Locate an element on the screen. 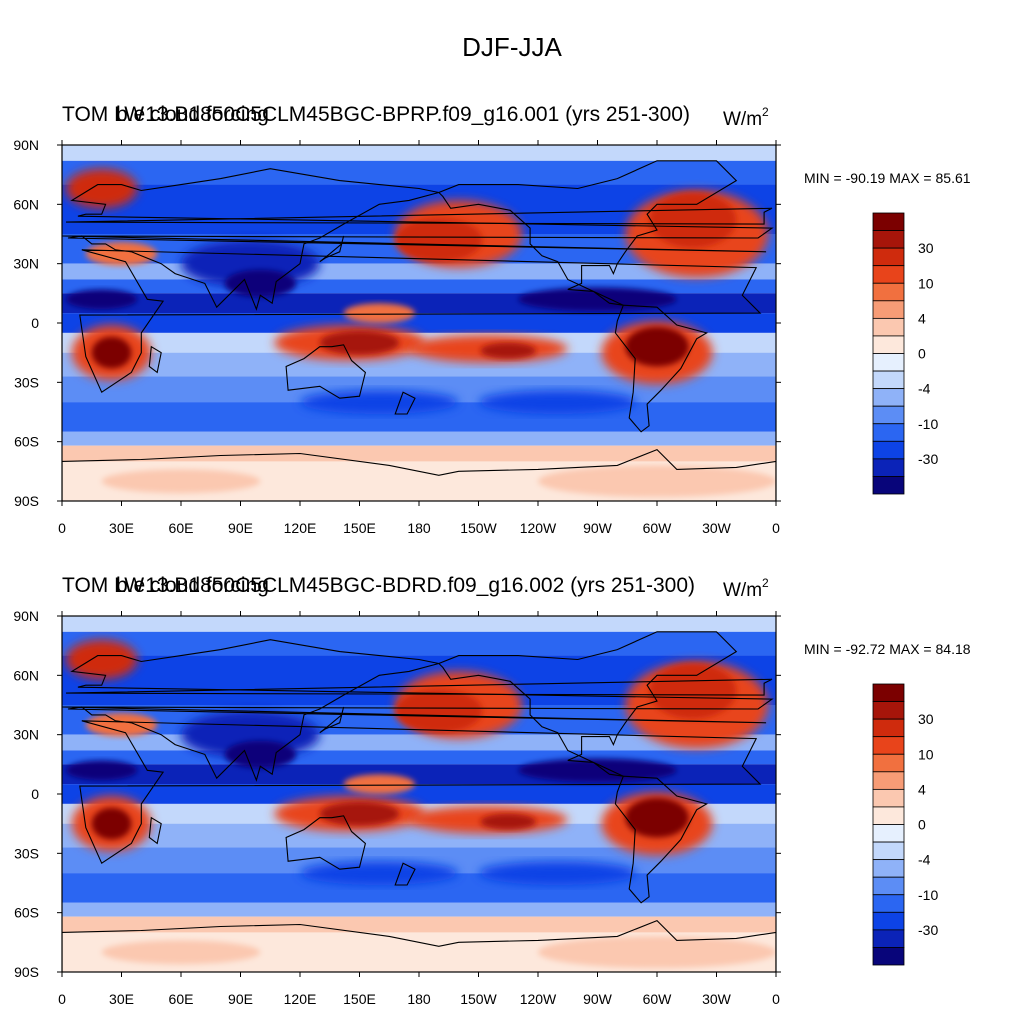 The width and height of the screenshot is (1024, 1024). y-tick-label: 90N is located at coordinates (26, 145).